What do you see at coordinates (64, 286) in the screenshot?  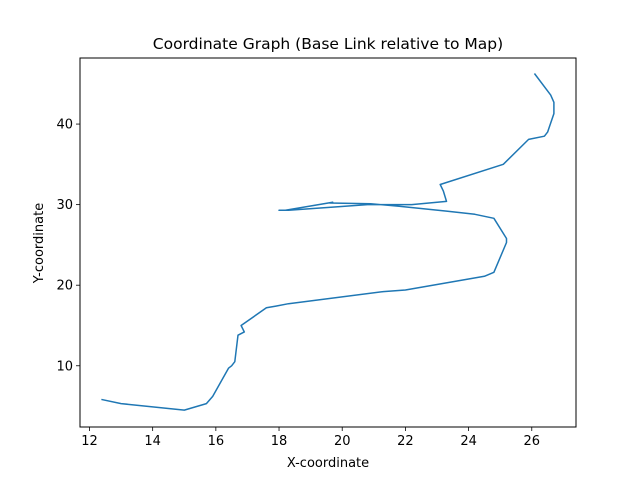 I see `y-tick-label: 20` at bounding box center [64, 286].